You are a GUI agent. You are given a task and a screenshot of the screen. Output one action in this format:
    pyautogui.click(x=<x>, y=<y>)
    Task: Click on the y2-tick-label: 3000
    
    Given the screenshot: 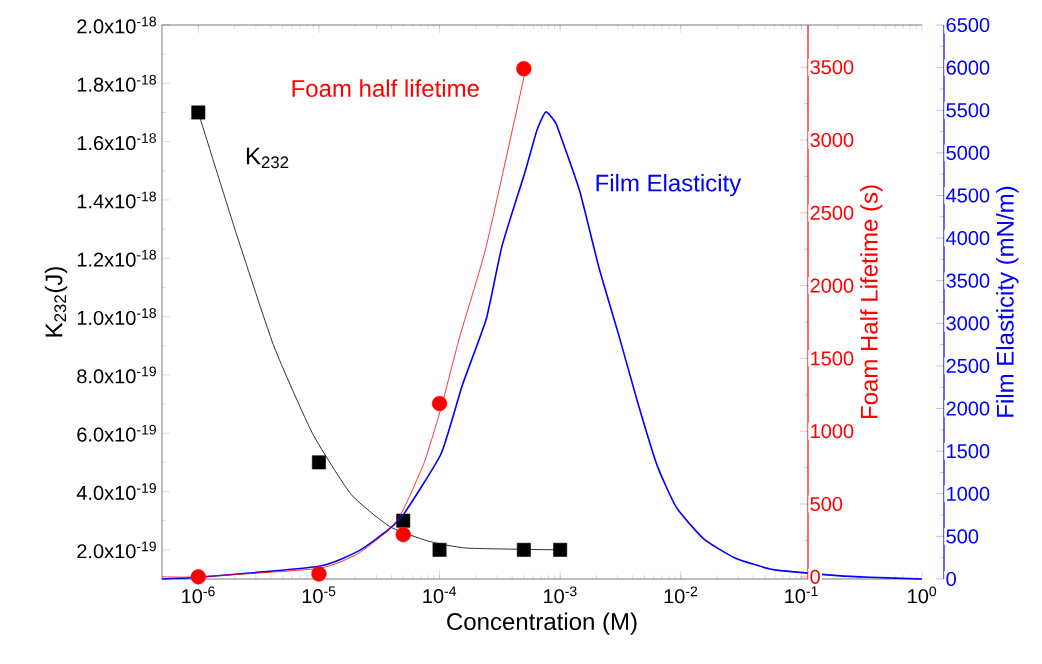 What is the action you would take?
    pyautogui.click(x=832, y=140)
    